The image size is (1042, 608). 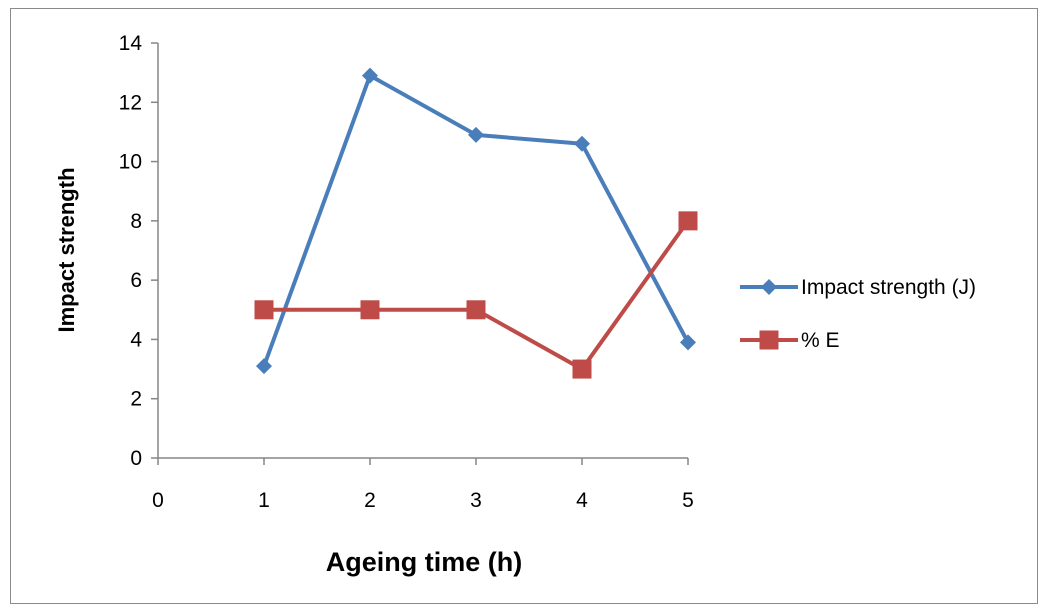 I want to click on legend-label: % E, so click(x=820, y=340).